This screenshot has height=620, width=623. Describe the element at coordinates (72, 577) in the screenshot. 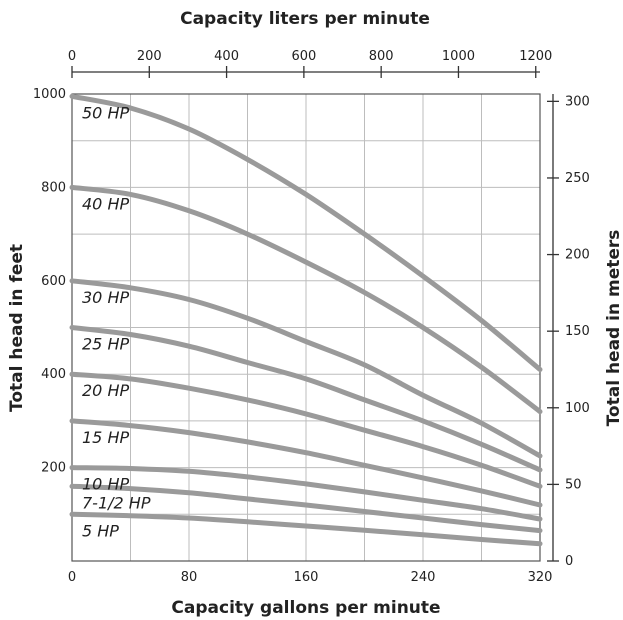

I see `bottom-tick-label: 0` at that location.